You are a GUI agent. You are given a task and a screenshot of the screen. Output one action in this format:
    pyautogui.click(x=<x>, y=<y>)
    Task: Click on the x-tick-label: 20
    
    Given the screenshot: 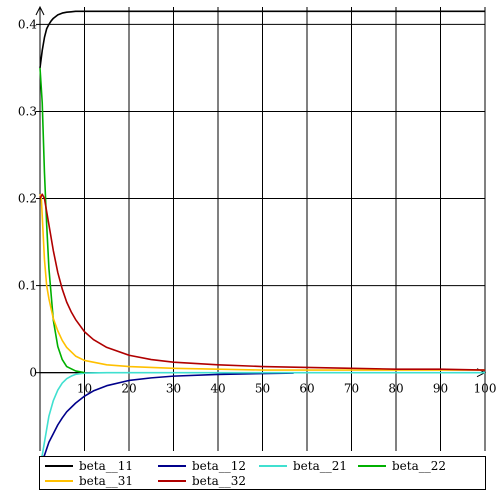 What is the action you would take?
    pyautogui.click(x=128, y=389)
    